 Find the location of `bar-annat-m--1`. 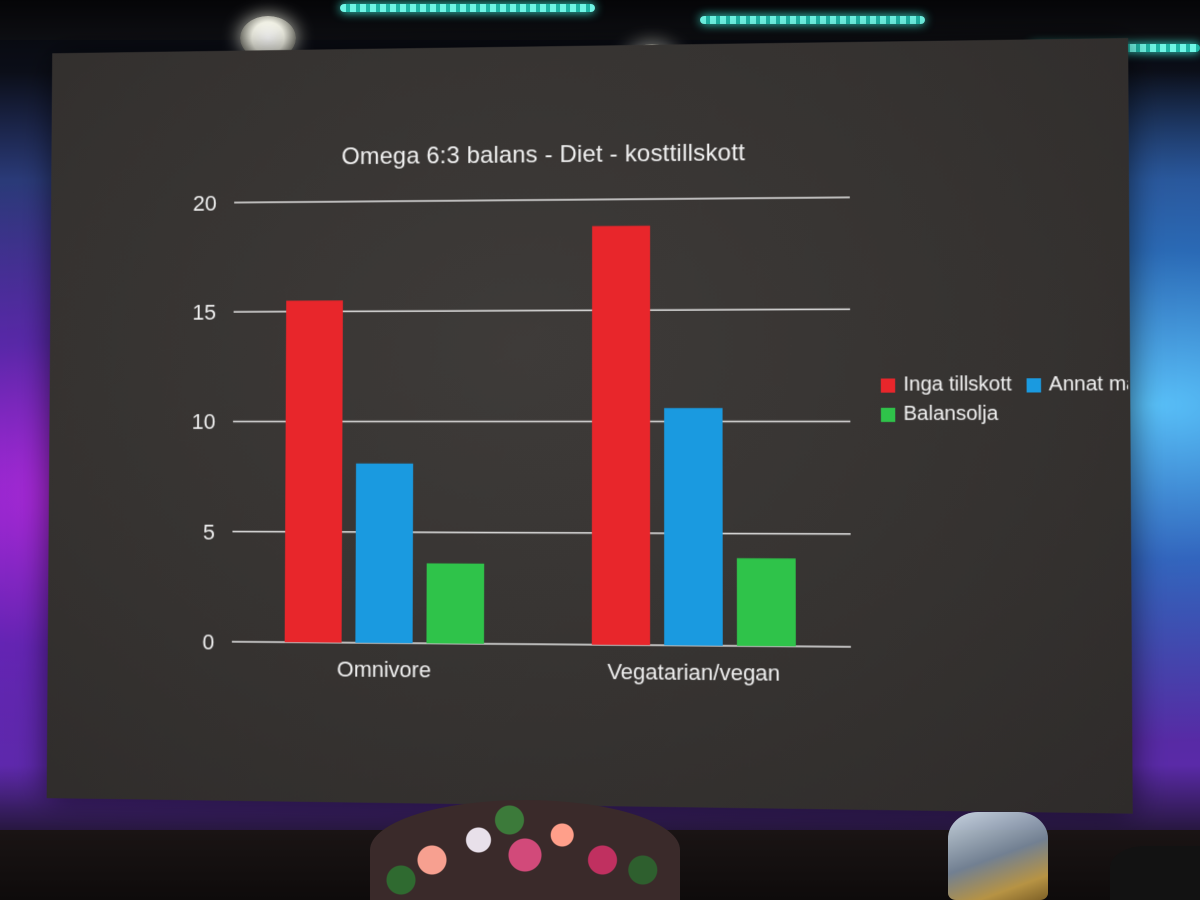

bar-annat-m--1 is located at coordinates (693, 527).